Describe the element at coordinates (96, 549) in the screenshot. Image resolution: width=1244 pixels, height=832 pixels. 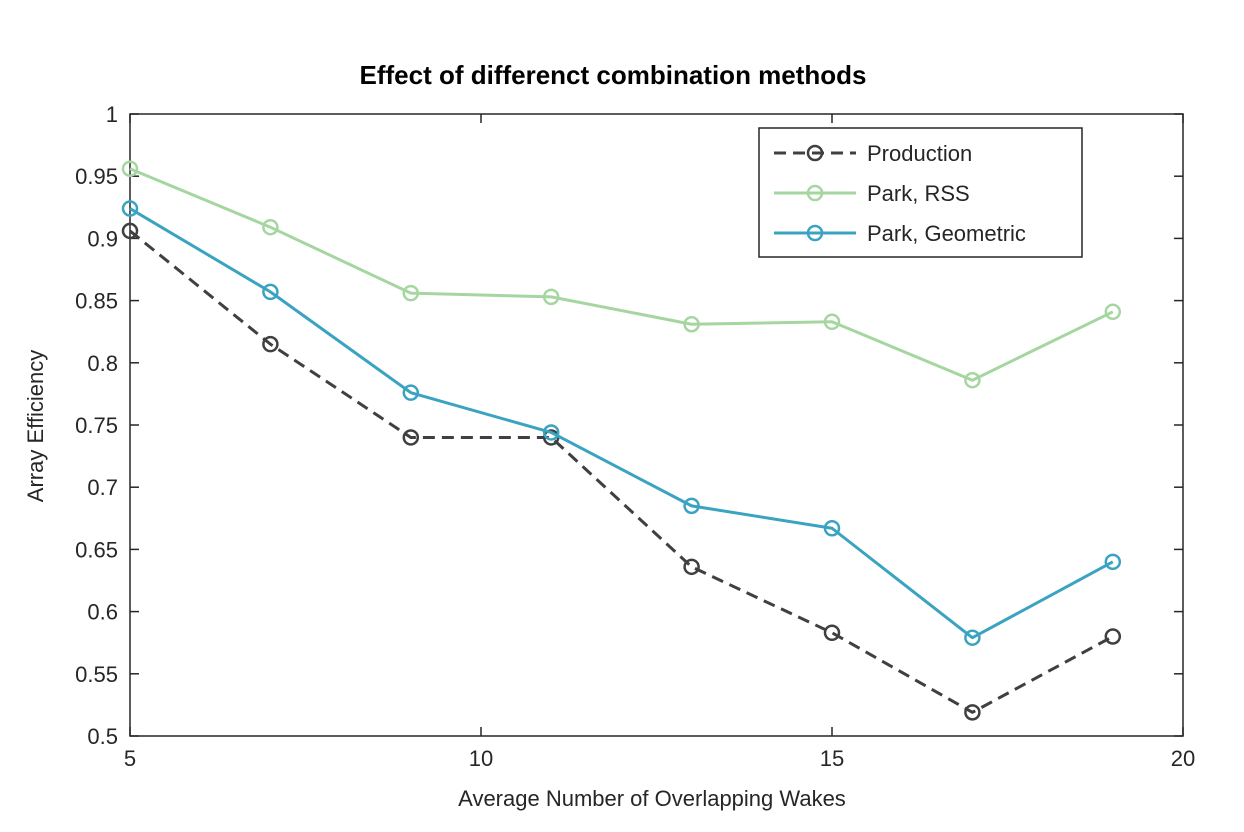
I see `y-tick-label: 0.65` at that location.